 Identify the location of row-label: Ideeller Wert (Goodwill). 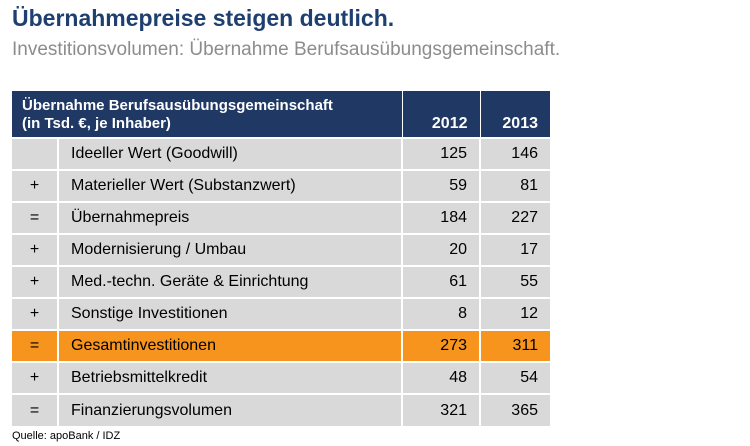
(229, 153).